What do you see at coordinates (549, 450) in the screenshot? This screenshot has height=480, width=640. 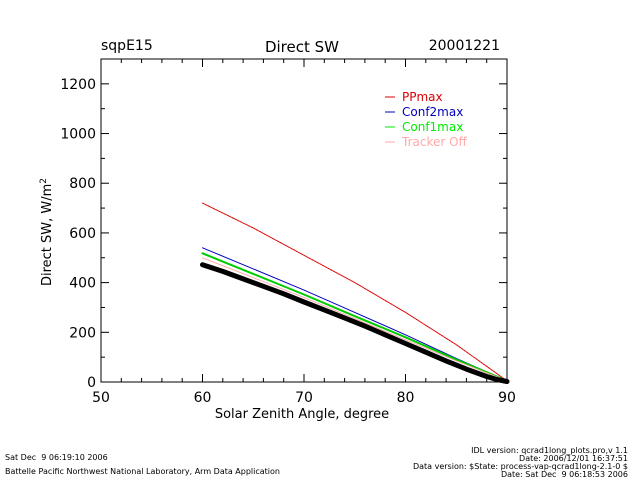 I see `footer-idl-version: IDL version: qcrad1long_plots.pro,v 1.1` at bounding box center [549, 450].